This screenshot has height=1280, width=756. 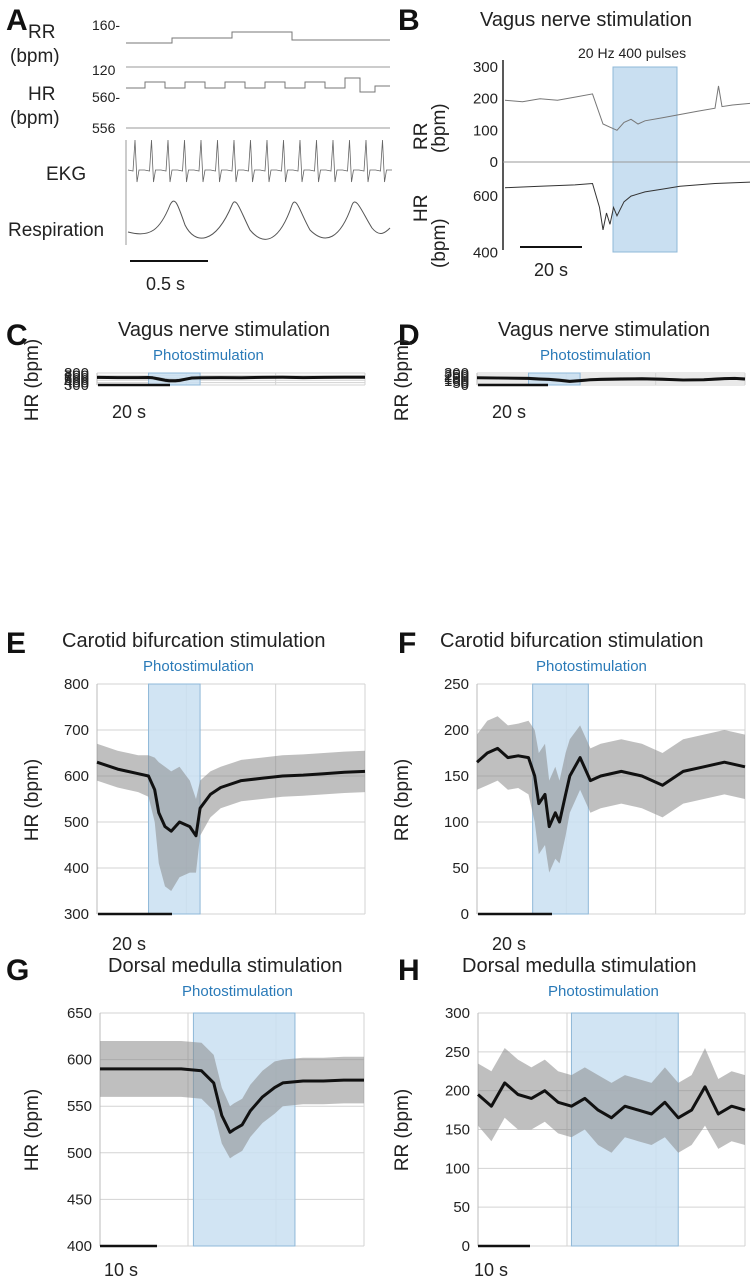 I want to click on panel-d-tick-label: 300, so click(x=456, y=373).